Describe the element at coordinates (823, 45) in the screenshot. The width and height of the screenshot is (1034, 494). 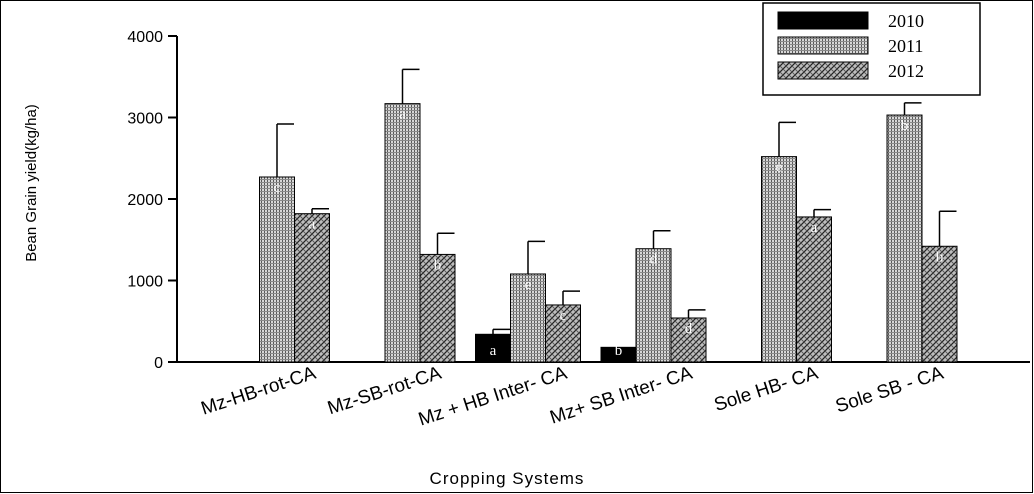
I see `legend-swatch-2011` at that location.